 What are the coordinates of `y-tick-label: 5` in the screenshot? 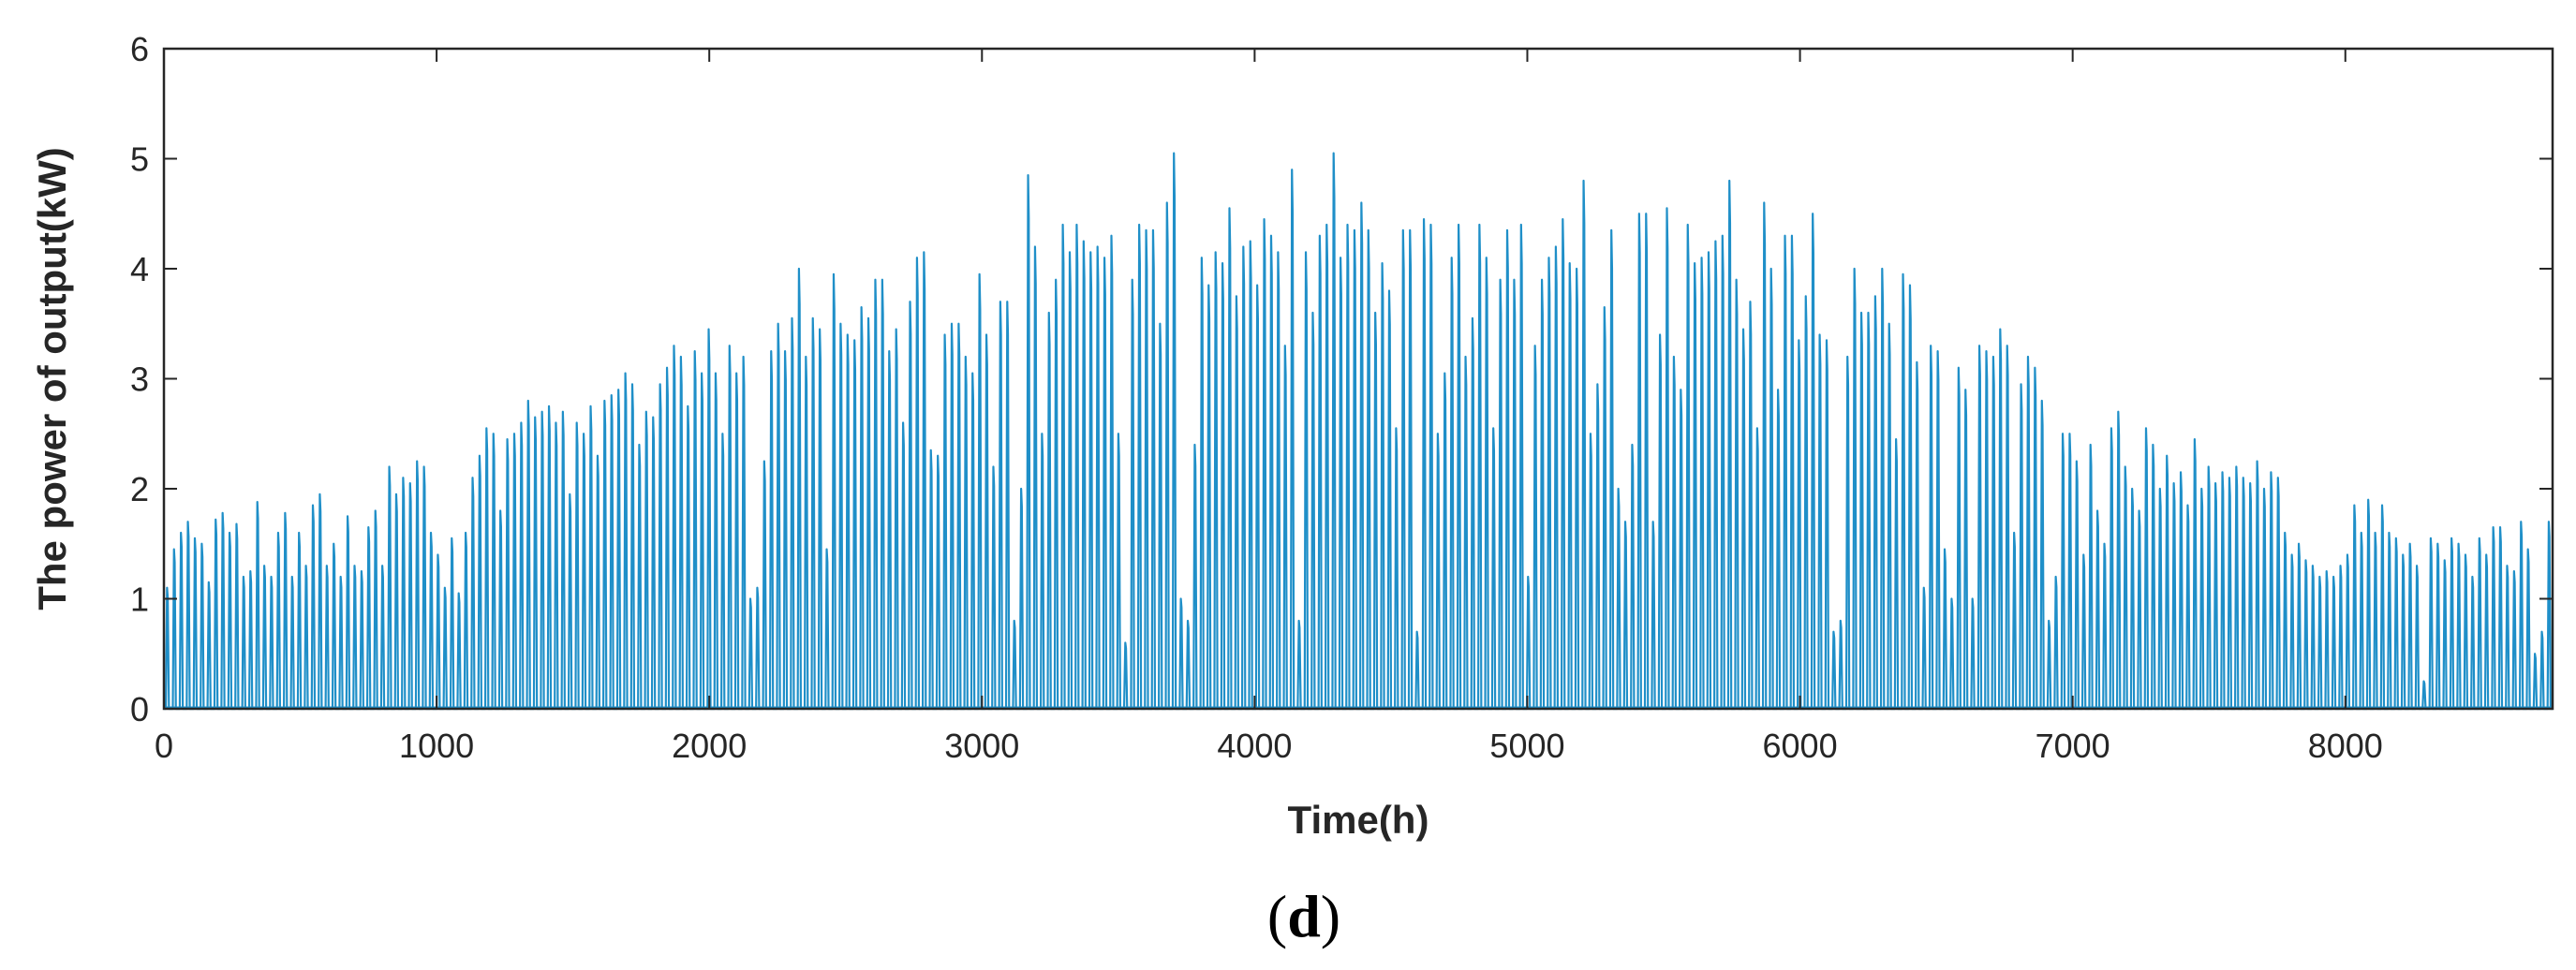 It's located at (139, 159).